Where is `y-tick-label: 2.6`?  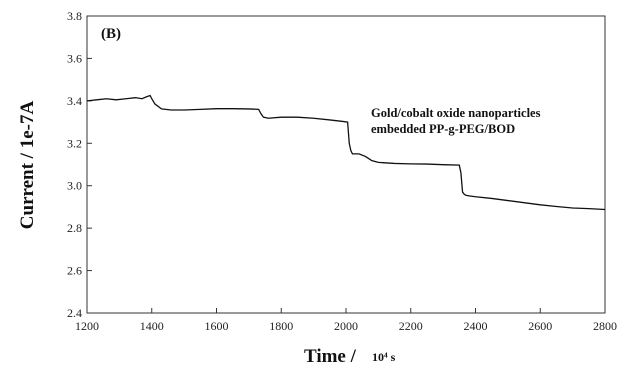 y-tick-label: 2.6 is located at coordinates (74, 271).